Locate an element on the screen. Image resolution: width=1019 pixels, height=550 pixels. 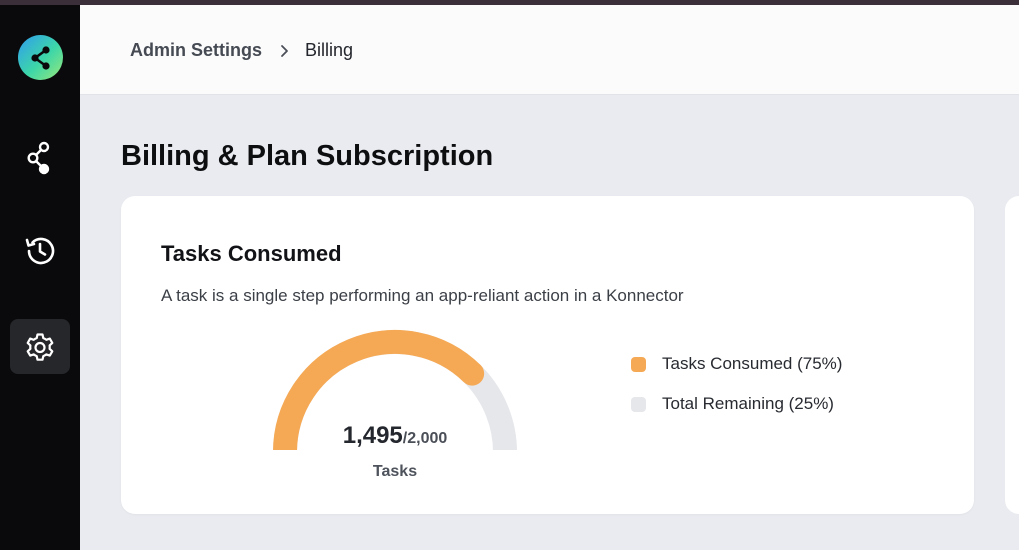
tasks-gauge is located at coordinates (395, 394).